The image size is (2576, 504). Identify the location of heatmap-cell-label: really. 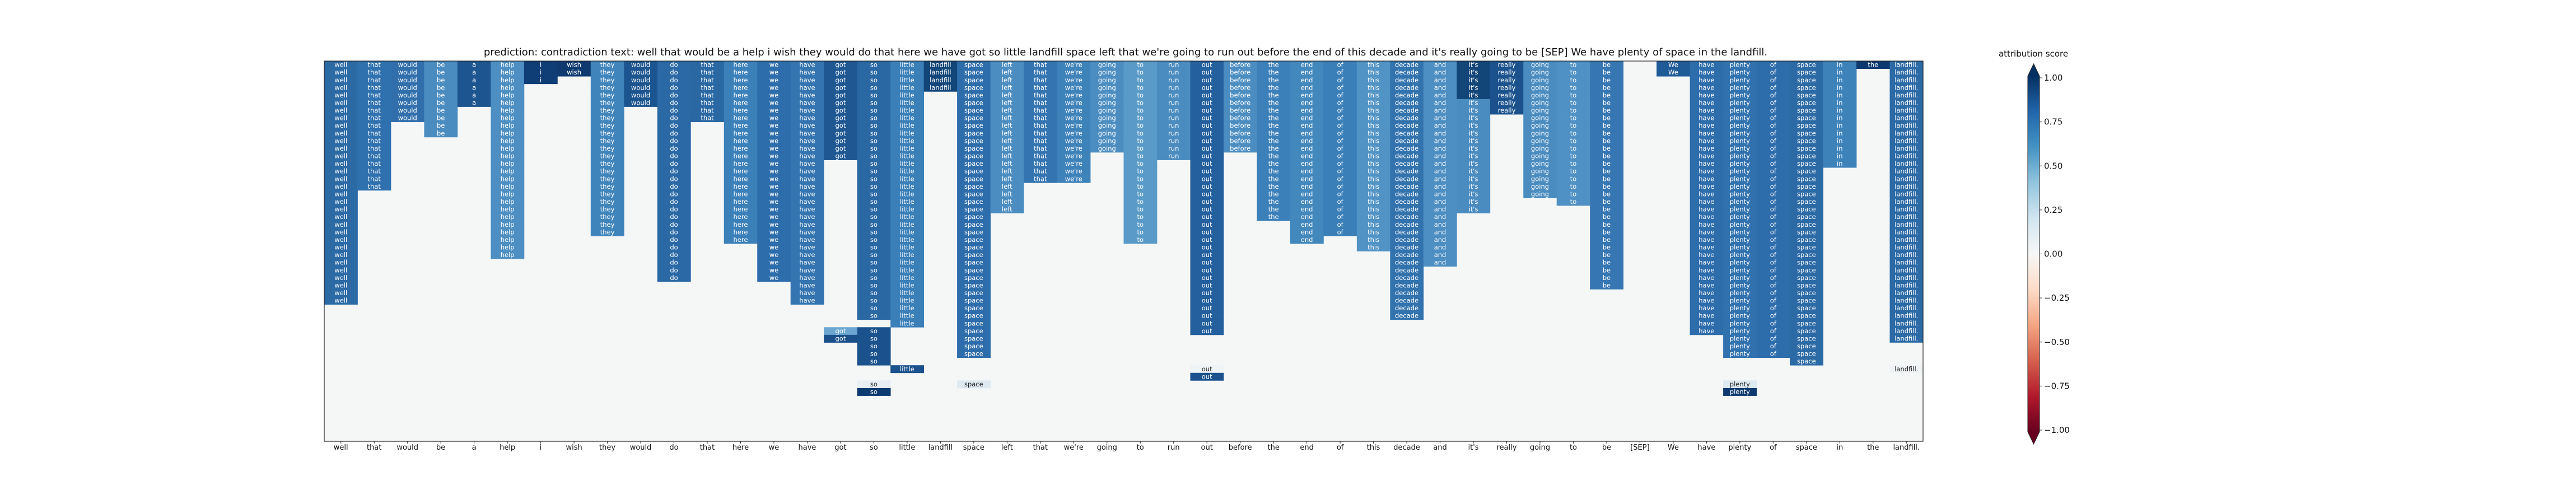
(1507, 103).